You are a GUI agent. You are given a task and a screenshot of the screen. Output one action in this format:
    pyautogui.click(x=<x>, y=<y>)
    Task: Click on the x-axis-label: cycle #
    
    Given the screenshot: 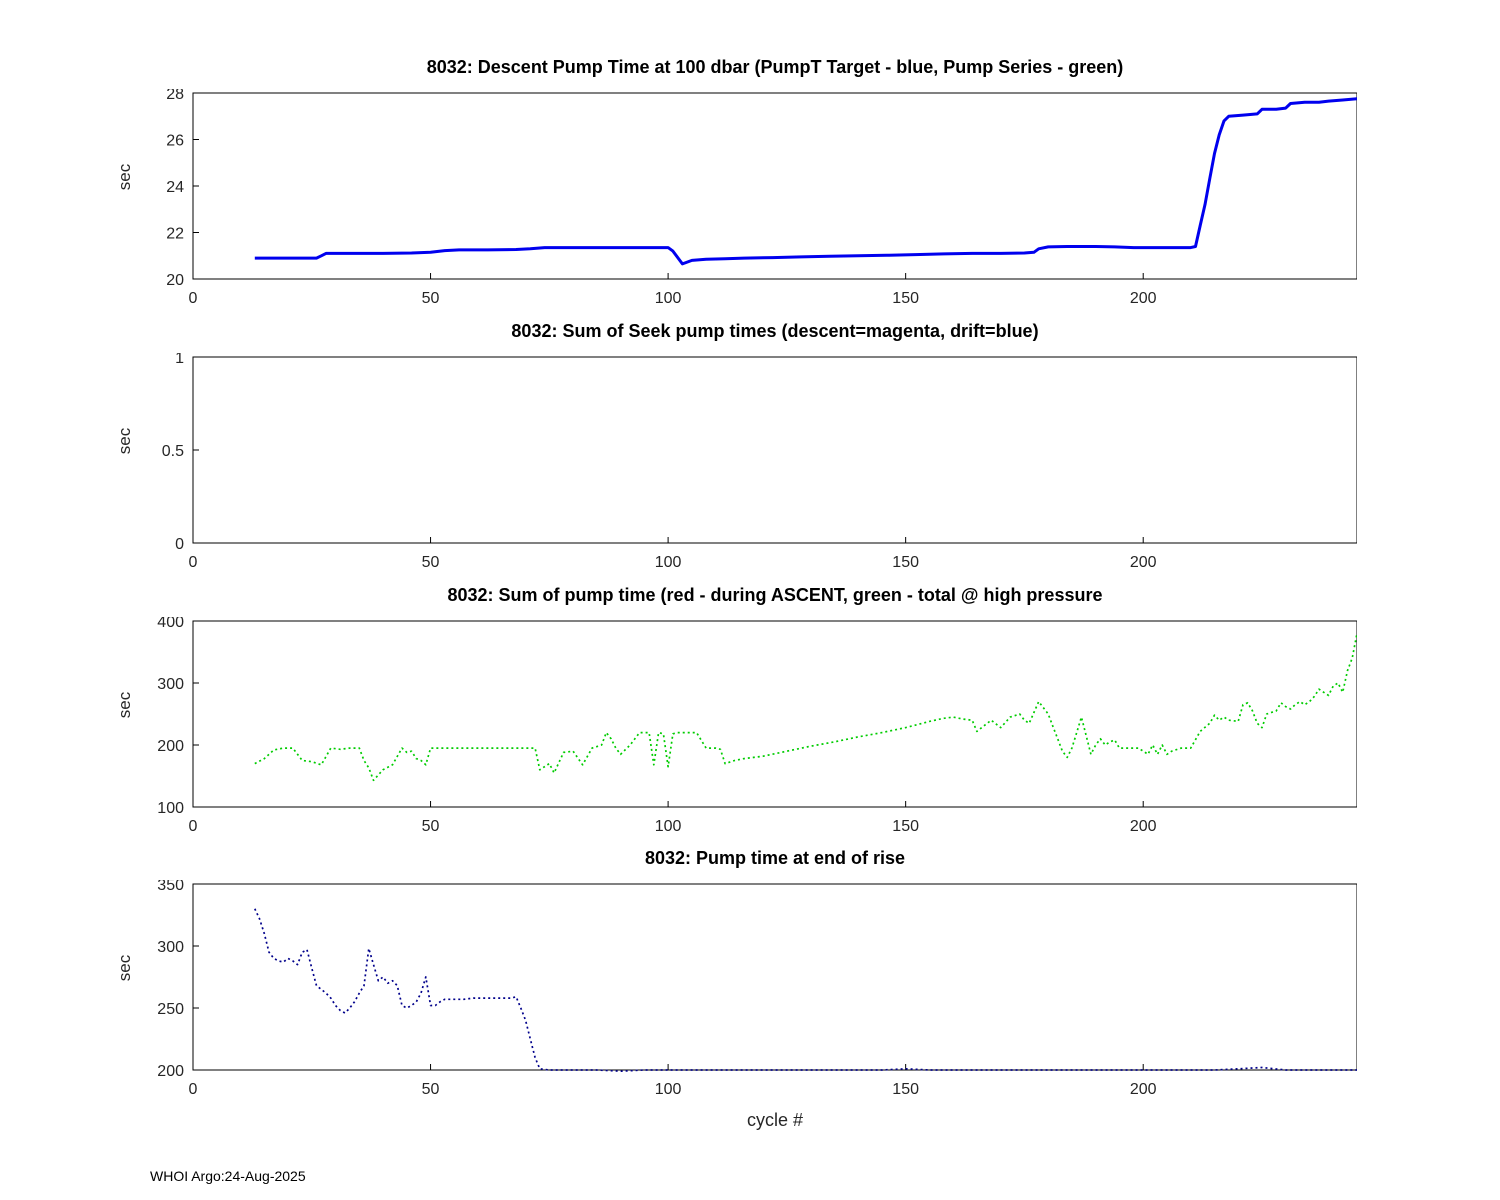 What is the action you would take?
    pyautogui.click(x=775, y=1120)
    